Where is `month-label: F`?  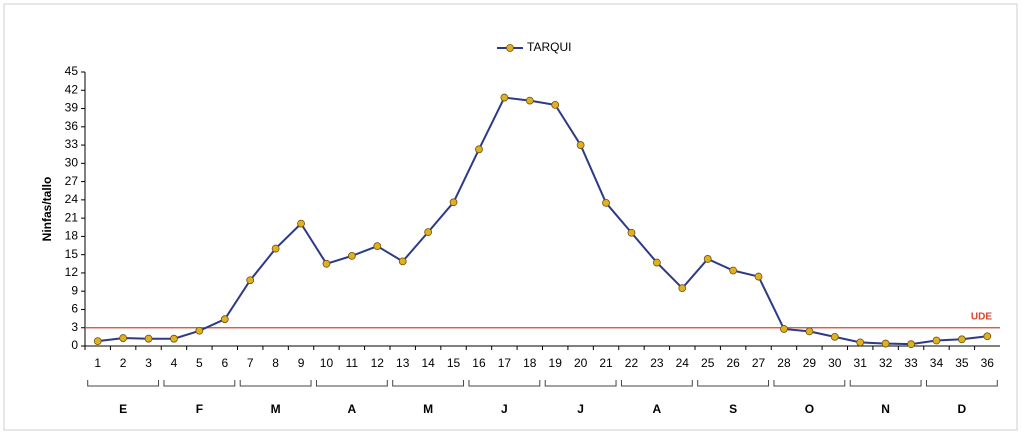
month-label: F is located at coordinates (199, 409).